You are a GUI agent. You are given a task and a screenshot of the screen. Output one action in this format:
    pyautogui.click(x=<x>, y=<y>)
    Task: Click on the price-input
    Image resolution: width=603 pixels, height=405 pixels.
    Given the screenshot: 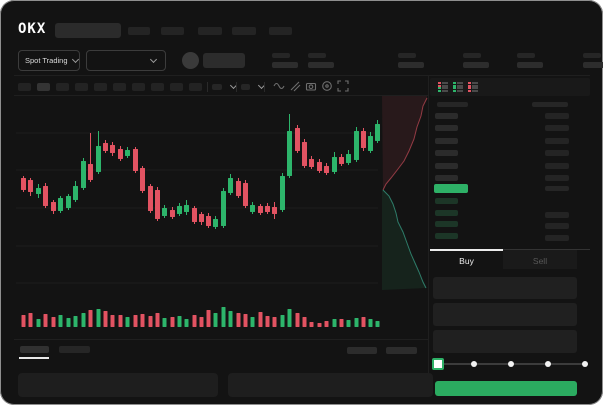 What is the action you would take?
    pyautogui.click(x=505, y=288)
    